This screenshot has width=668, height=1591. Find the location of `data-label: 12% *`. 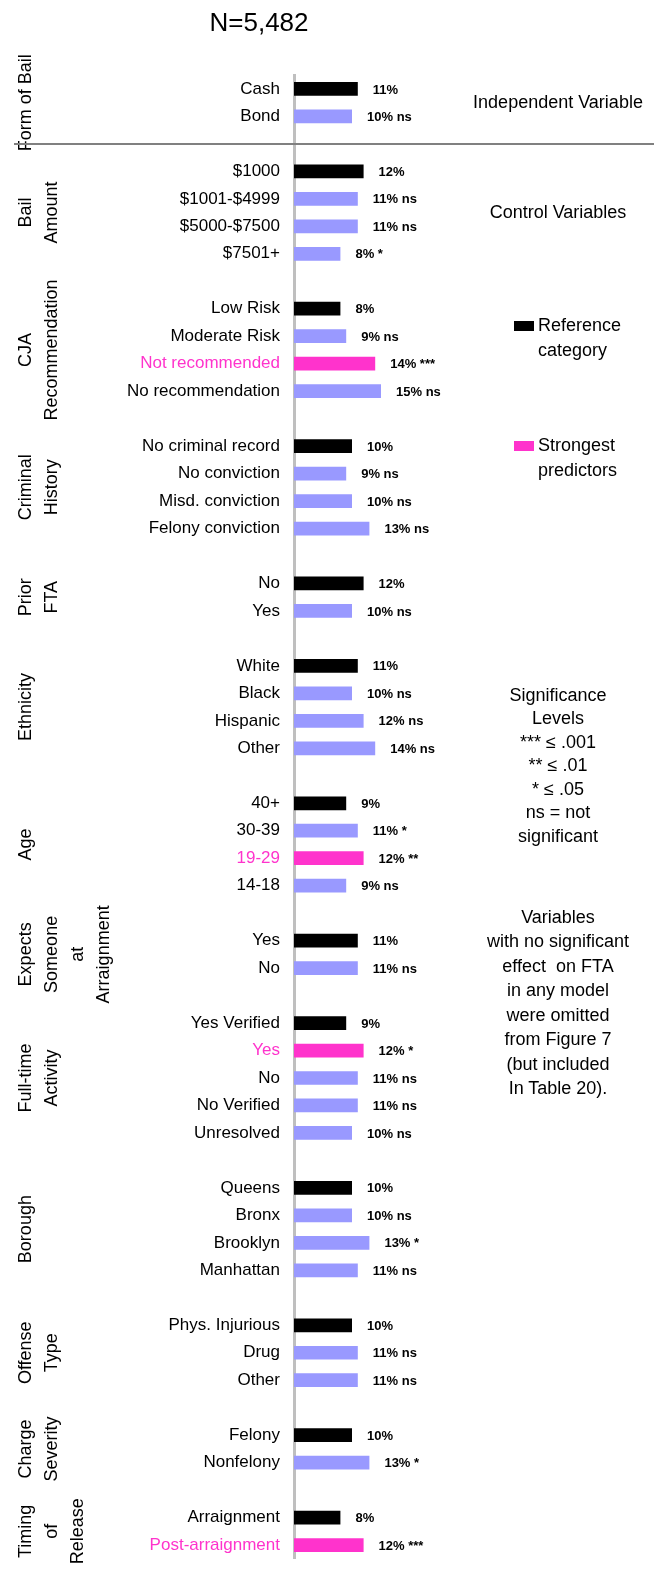

data-label: 12% * is located at coordinates (396, 1051).